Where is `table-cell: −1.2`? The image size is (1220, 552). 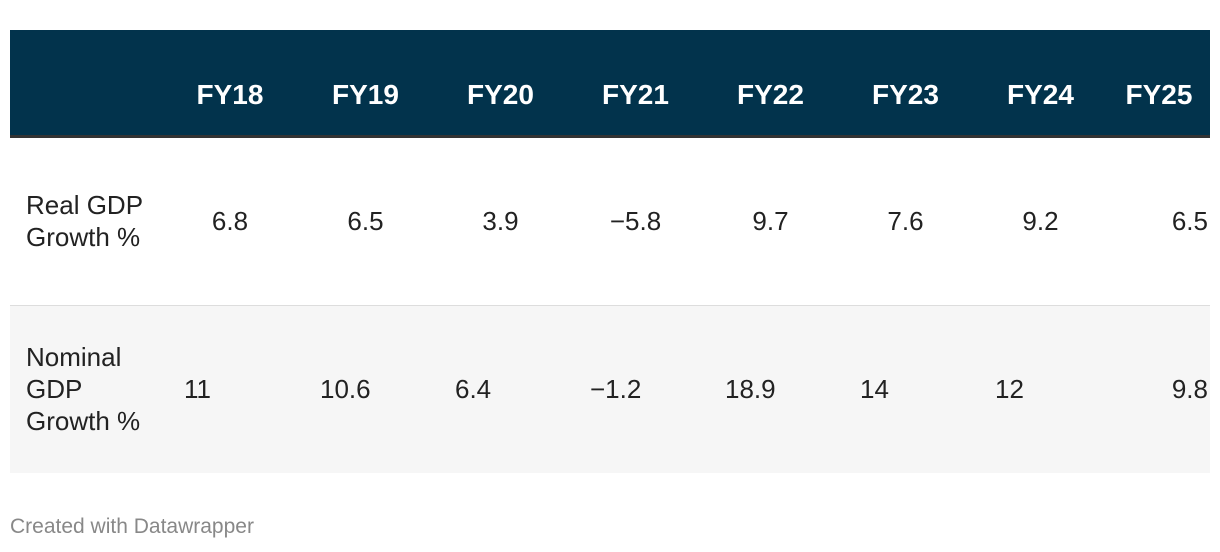
table-cell: −1.2 is located at coordinates (616, 388).